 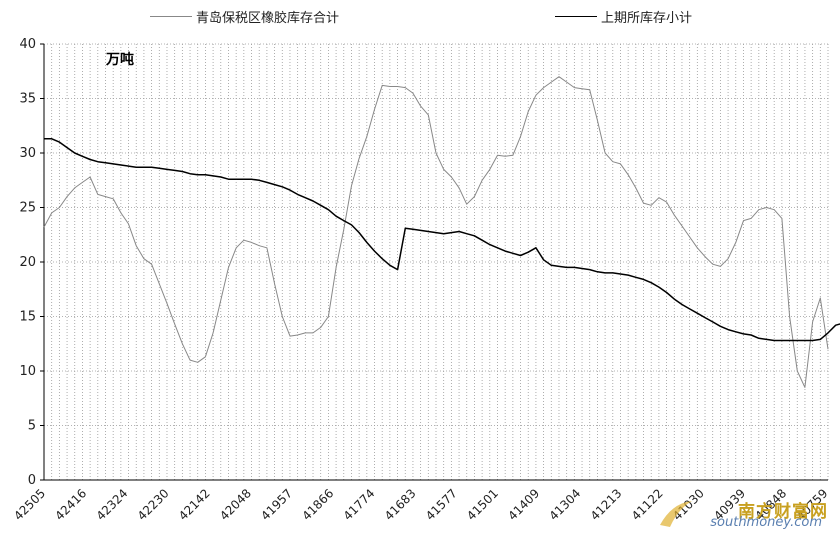 I want to click on x-tick-label: 41957, so click(x=276, y=504).